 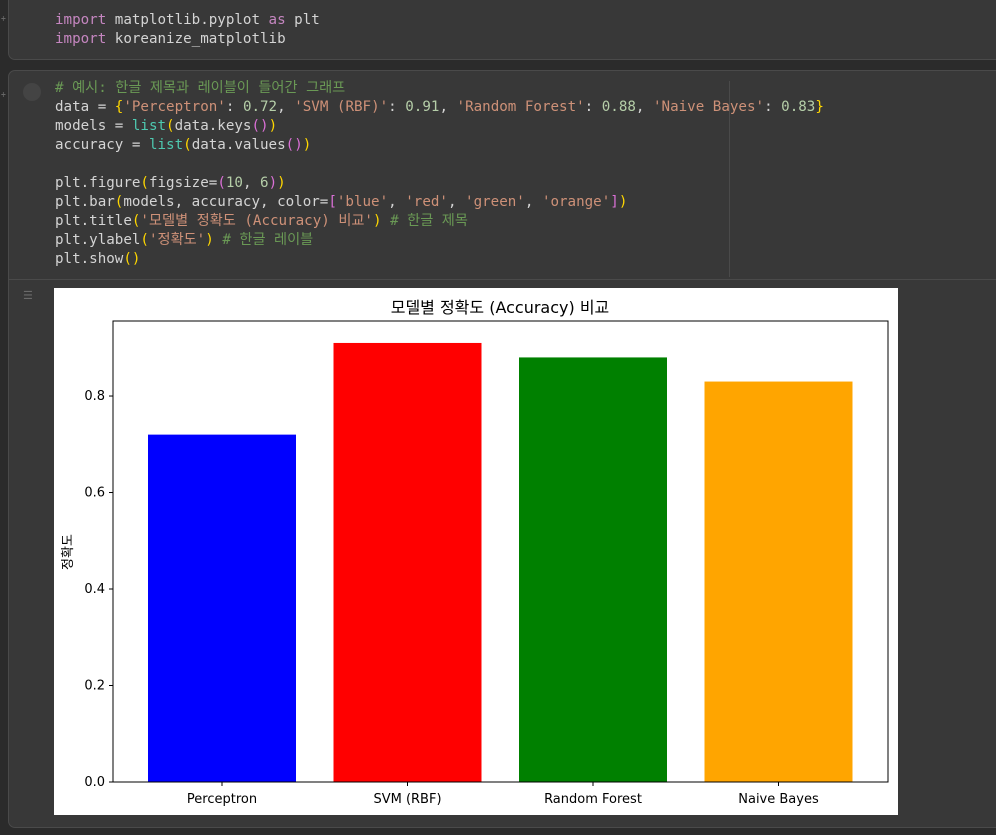 What do you see at coordinates (798, 107) in the screenshot?
I see `code-number: 0.83` at bounding box center [798, 107].